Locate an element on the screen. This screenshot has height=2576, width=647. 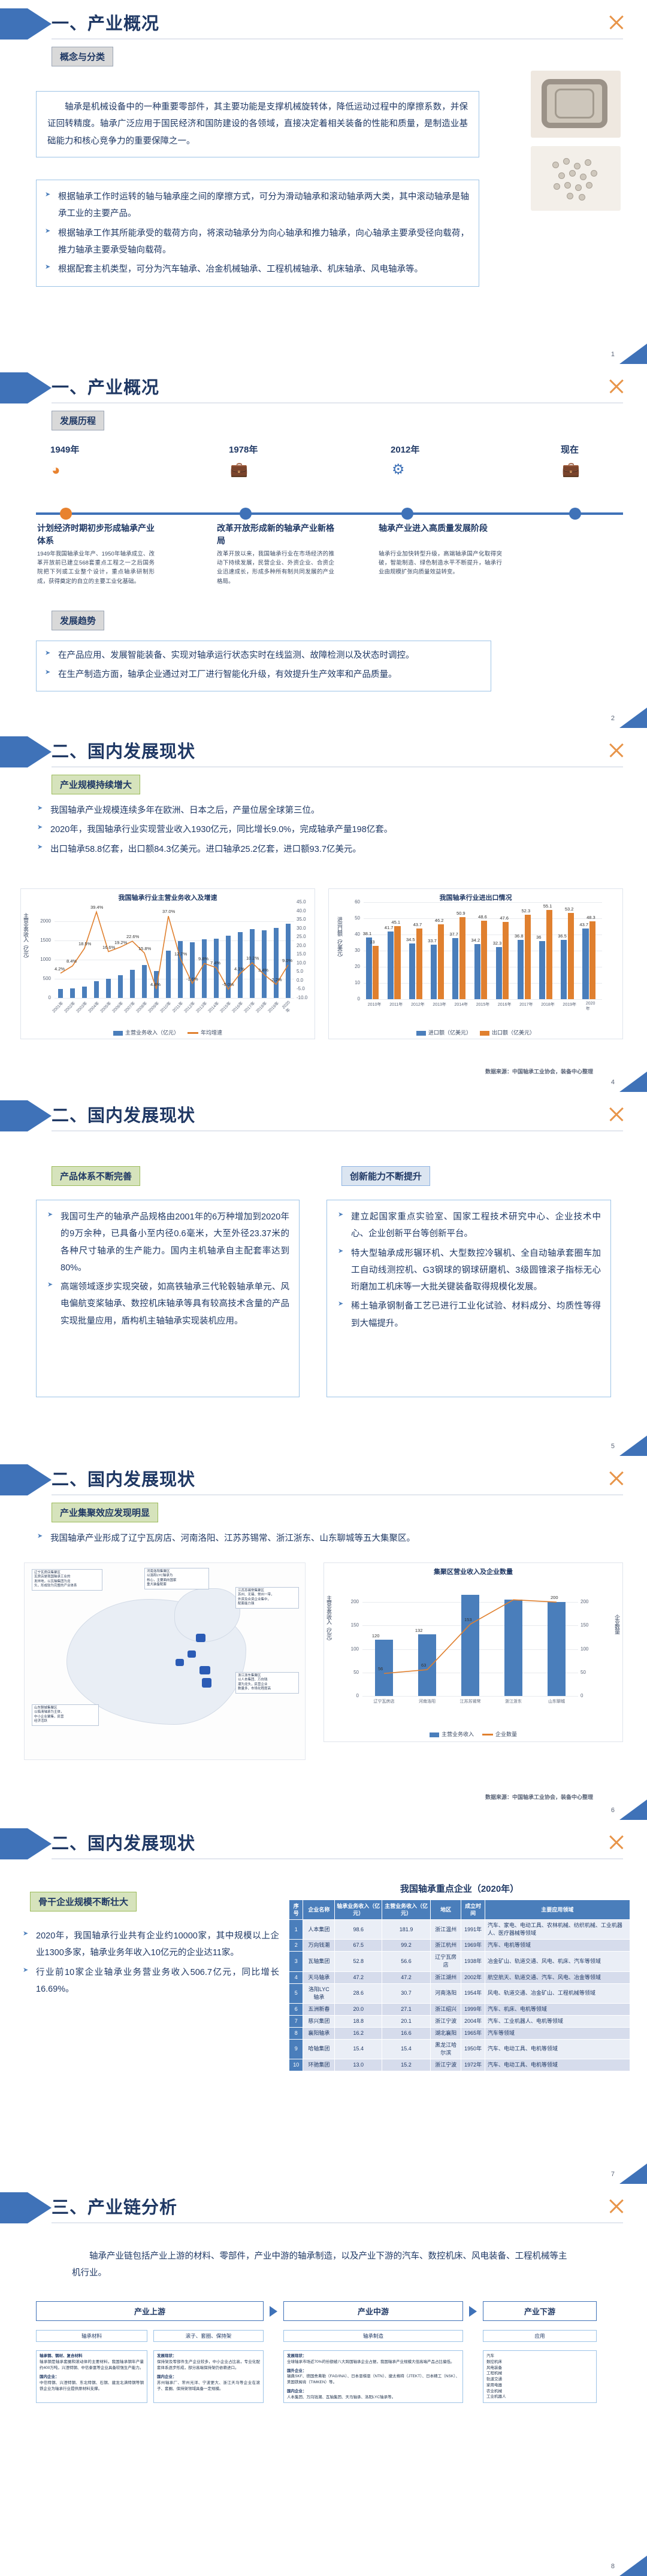
value-chain-header-row: 产业上游 产业中游 产业下游 is located at coordinates (323, 2311).